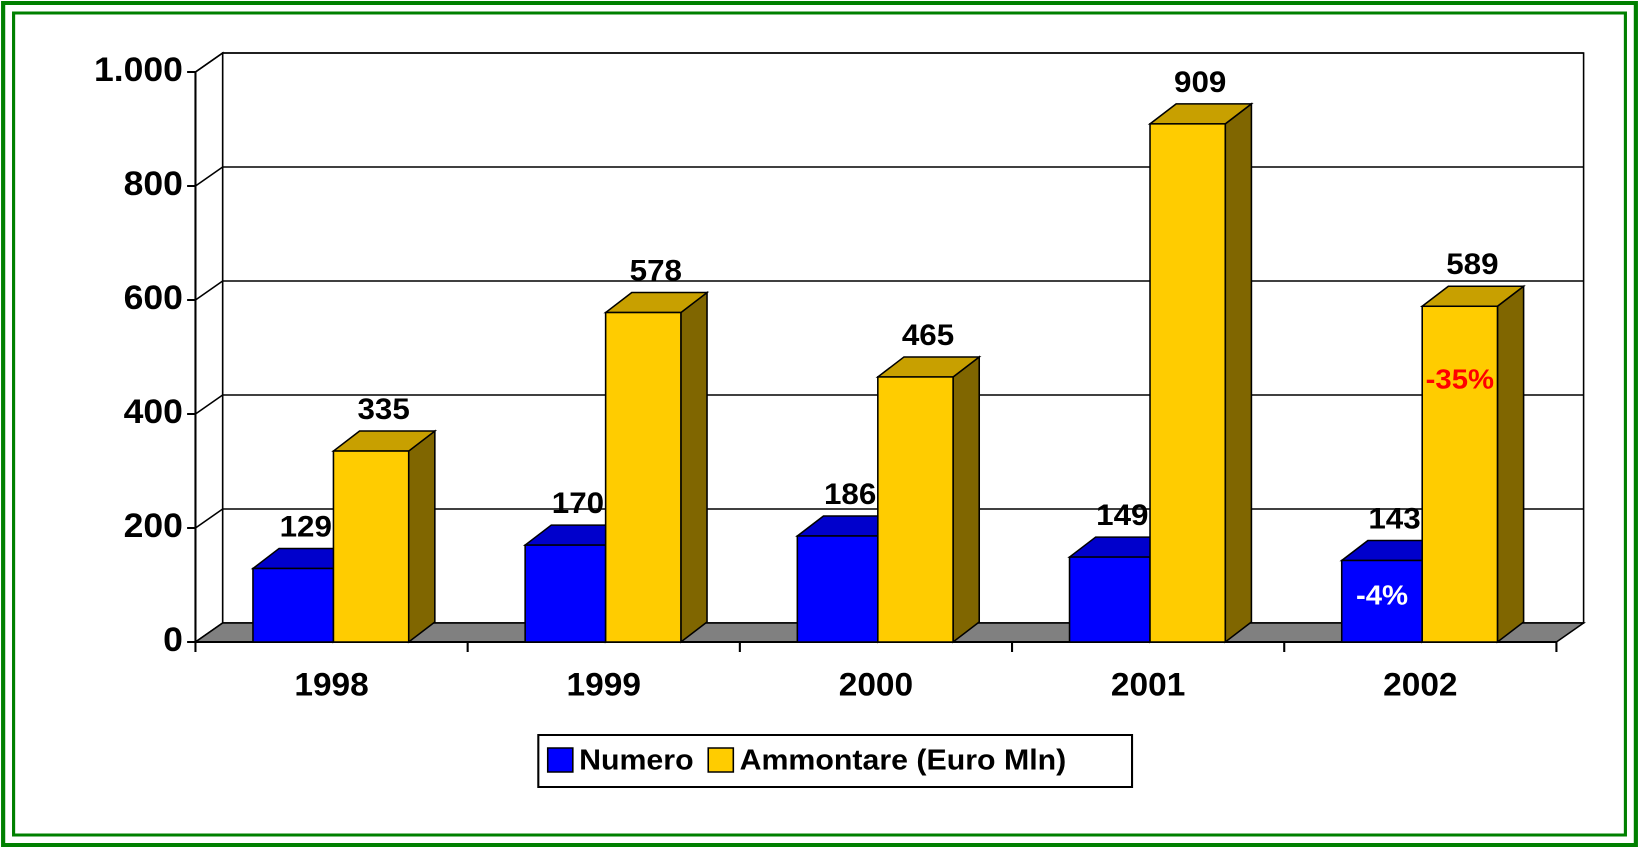 The image size is (1639, 848). Describe the element at coordinates (306, 526) in the screenshot. I see `value-label: 129` at that location.